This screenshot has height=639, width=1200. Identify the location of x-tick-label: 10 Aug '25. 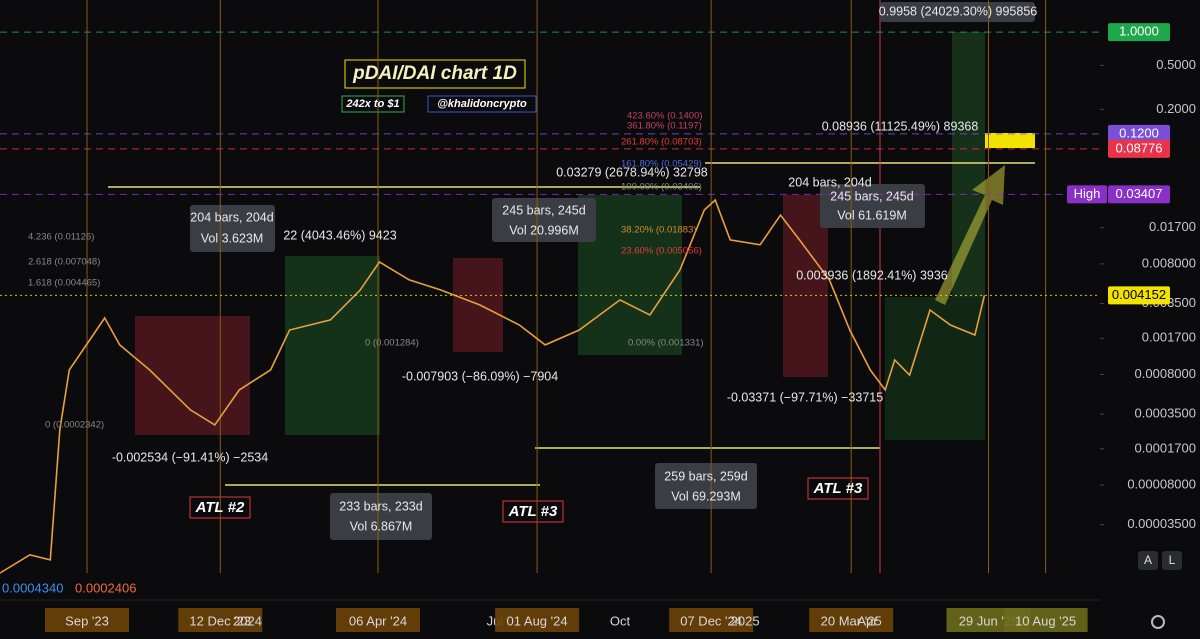
(1045, 620).